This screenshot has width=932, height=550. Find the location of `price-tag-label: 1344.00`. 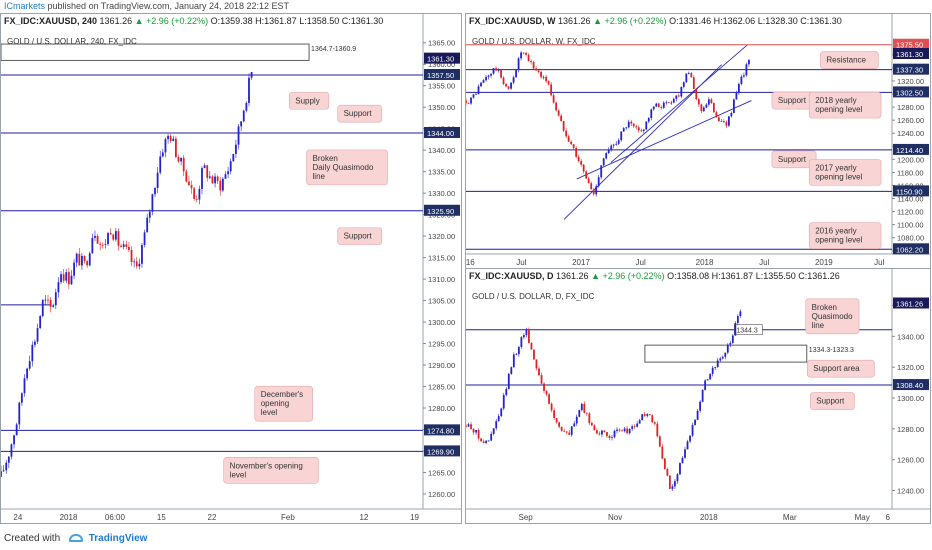

price-tag-label: 1344.00 is located at coordinates (440, 133).